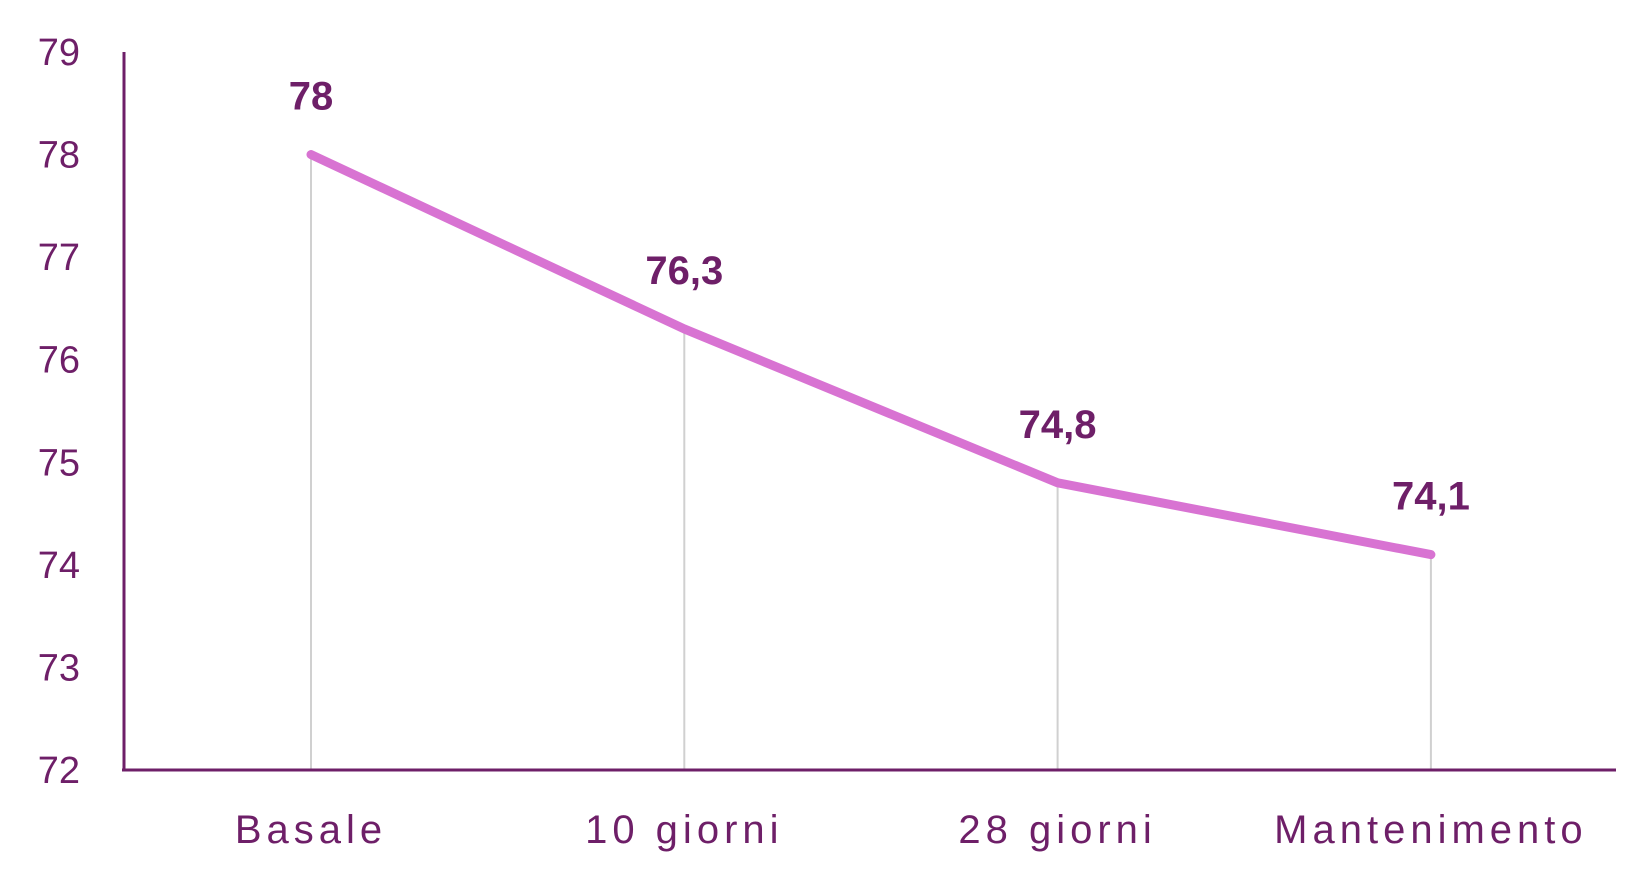 The image size is (1647, 879). Describe the element at coordinates (911, 830) in the screenshot. I see `x-tick-labels: Basale 10 giorni 28 giorni Mantenimento` at that location.